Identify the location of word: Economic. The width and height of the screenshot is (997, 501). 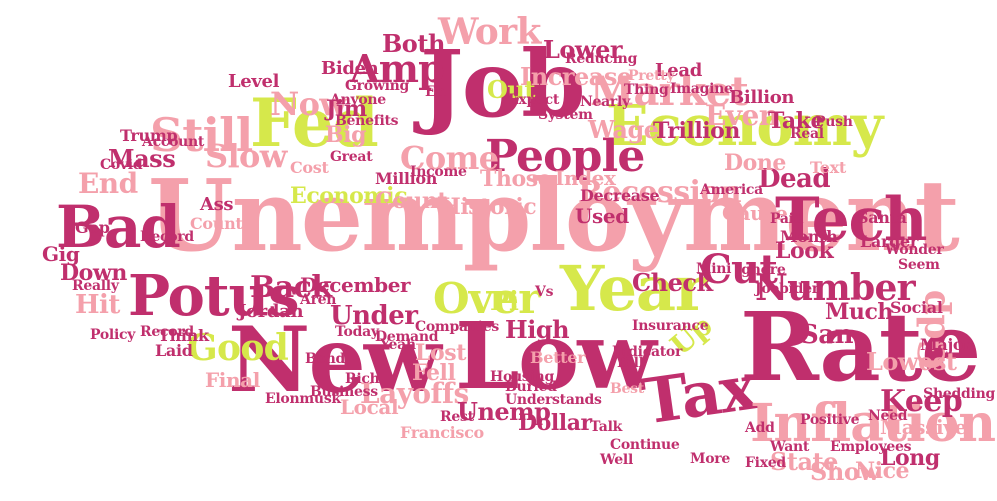
(349, 196).